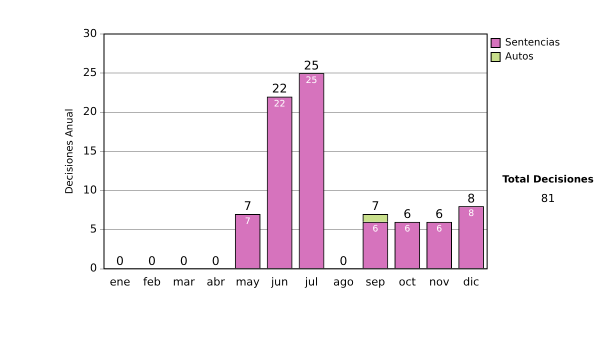 This screenshot has width=600, height=340. What do you see at coordinates (311, 281) in the screenshot?
I see `x-tick-label: jul` at bounding box center [311, 281].